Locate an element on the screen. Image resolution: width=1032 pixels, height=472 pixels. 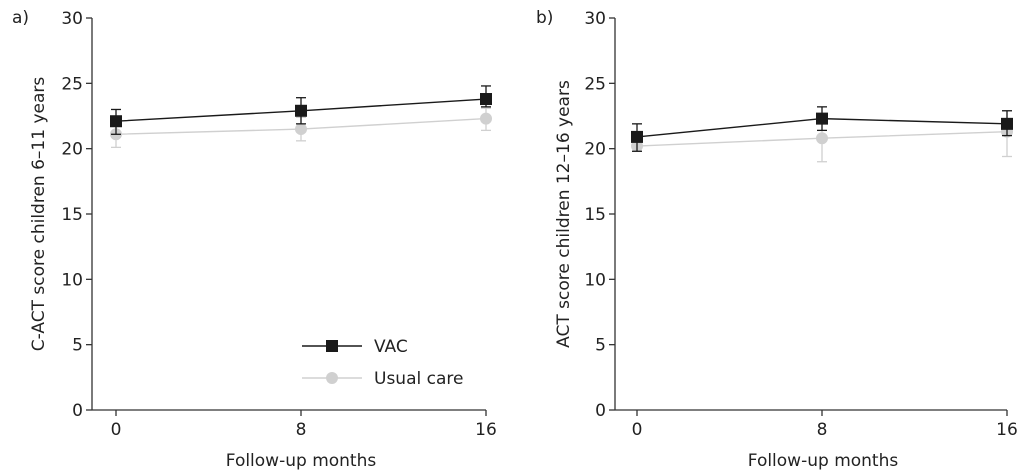
panel-b-label: b) is located at coordinates (544, 18).